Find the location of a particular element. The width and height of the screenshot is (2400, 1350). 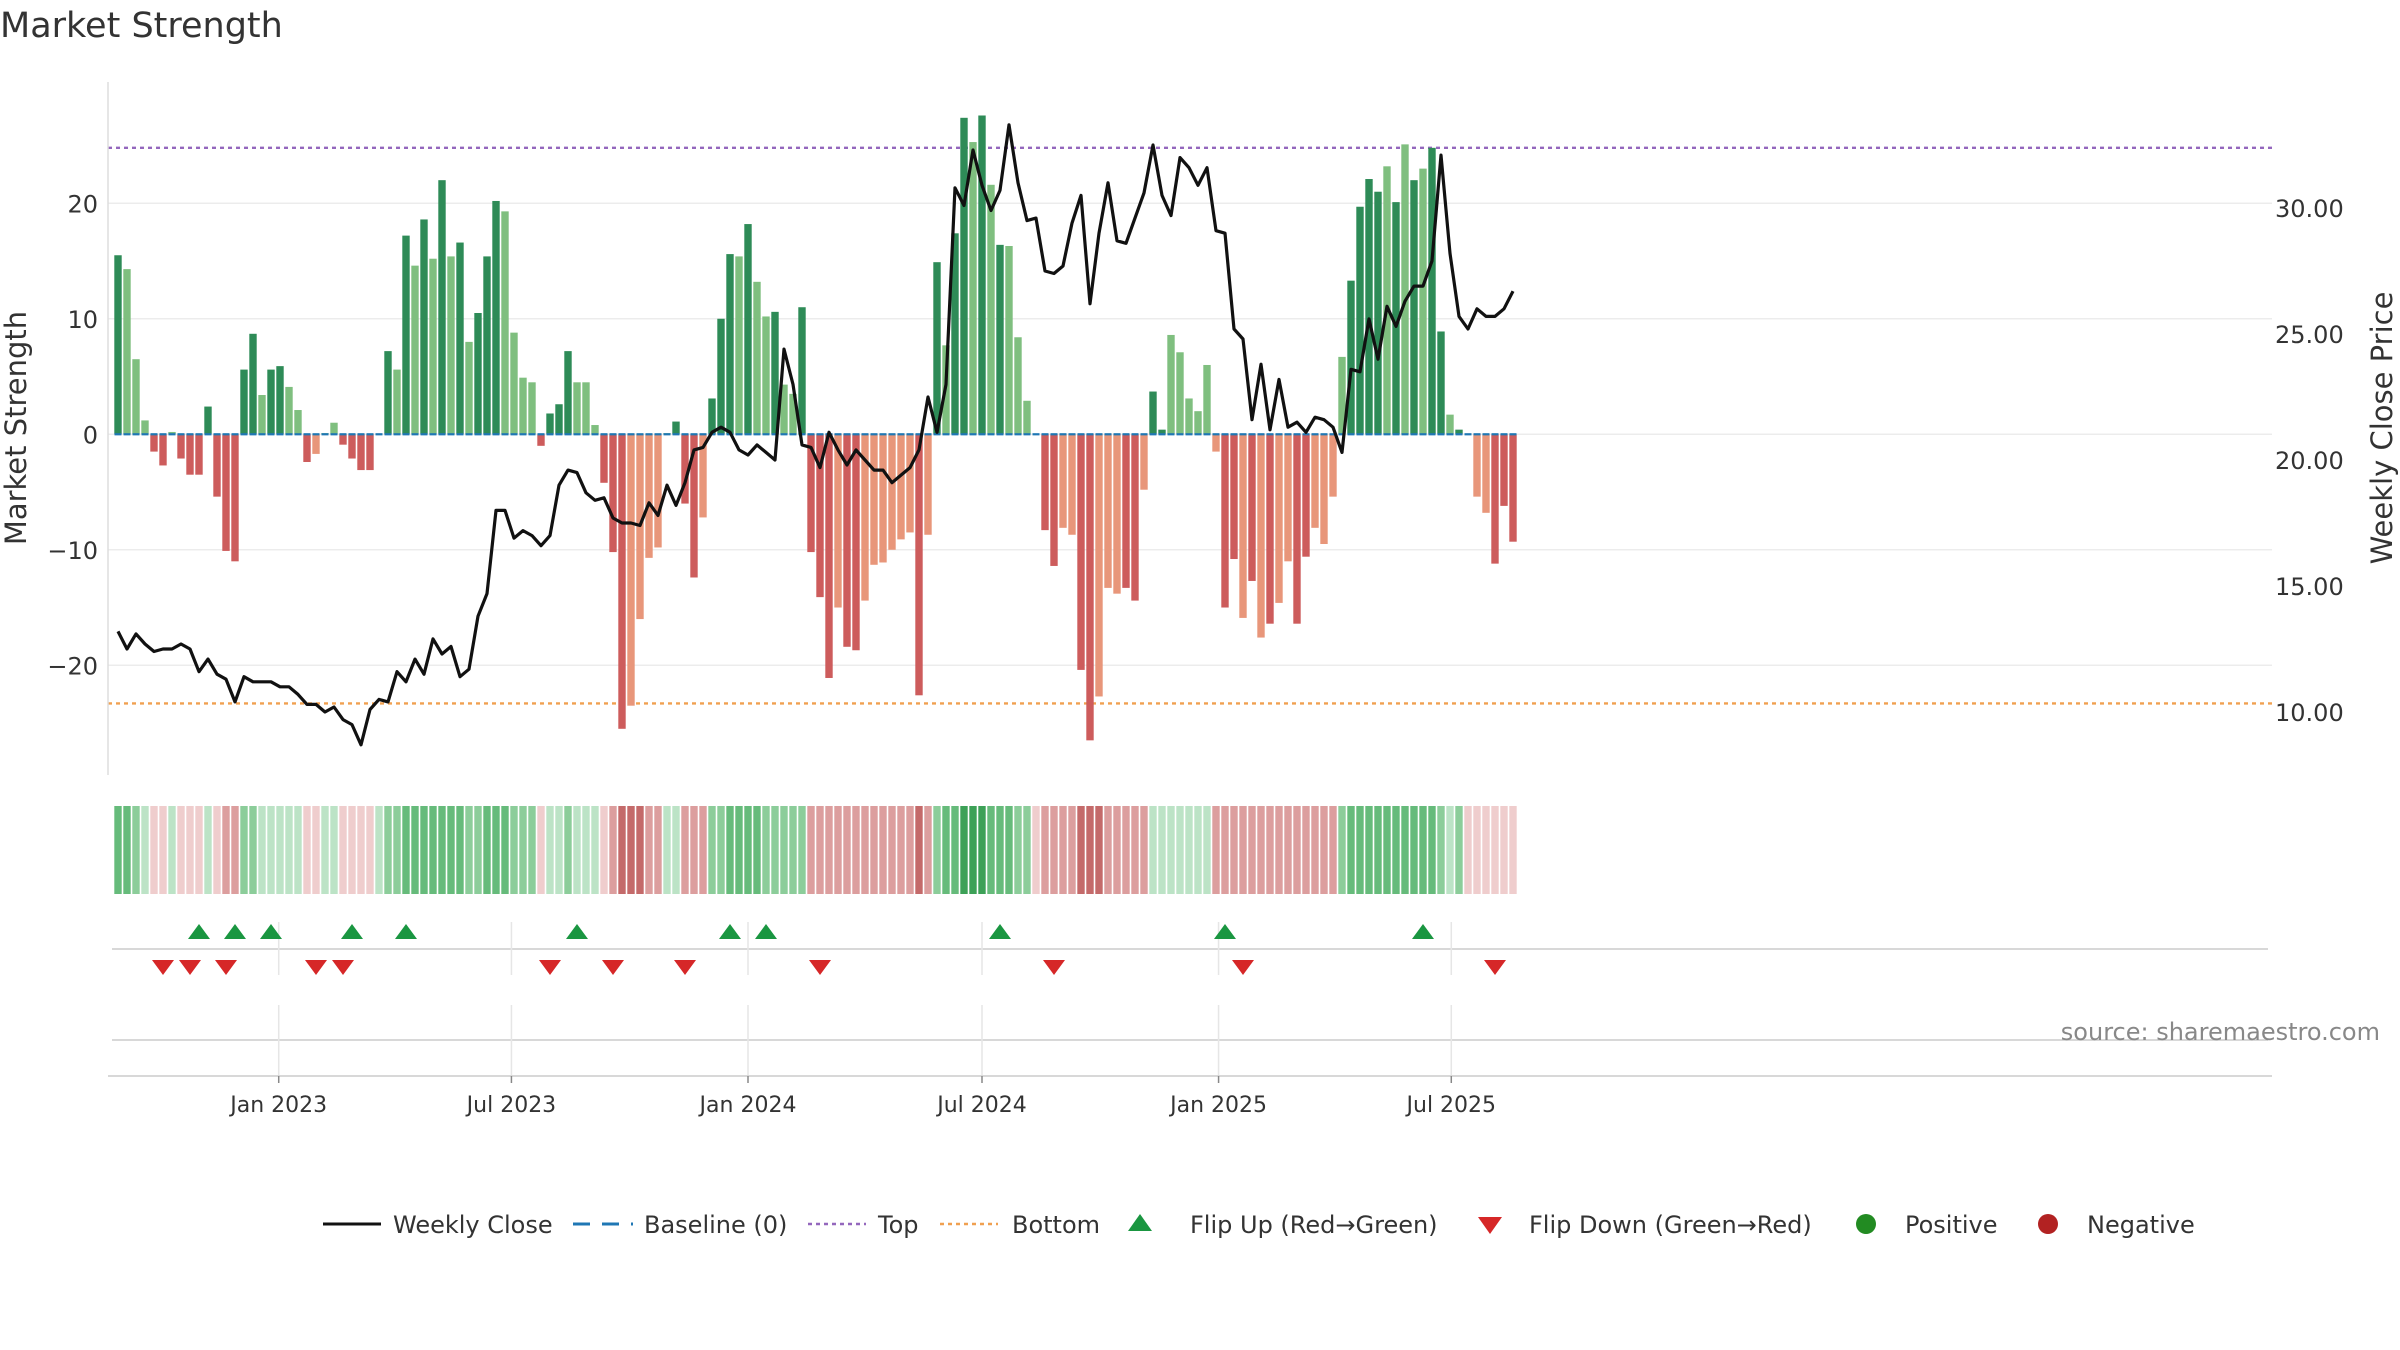

flip-markers is located at coordinates (1190, 998).